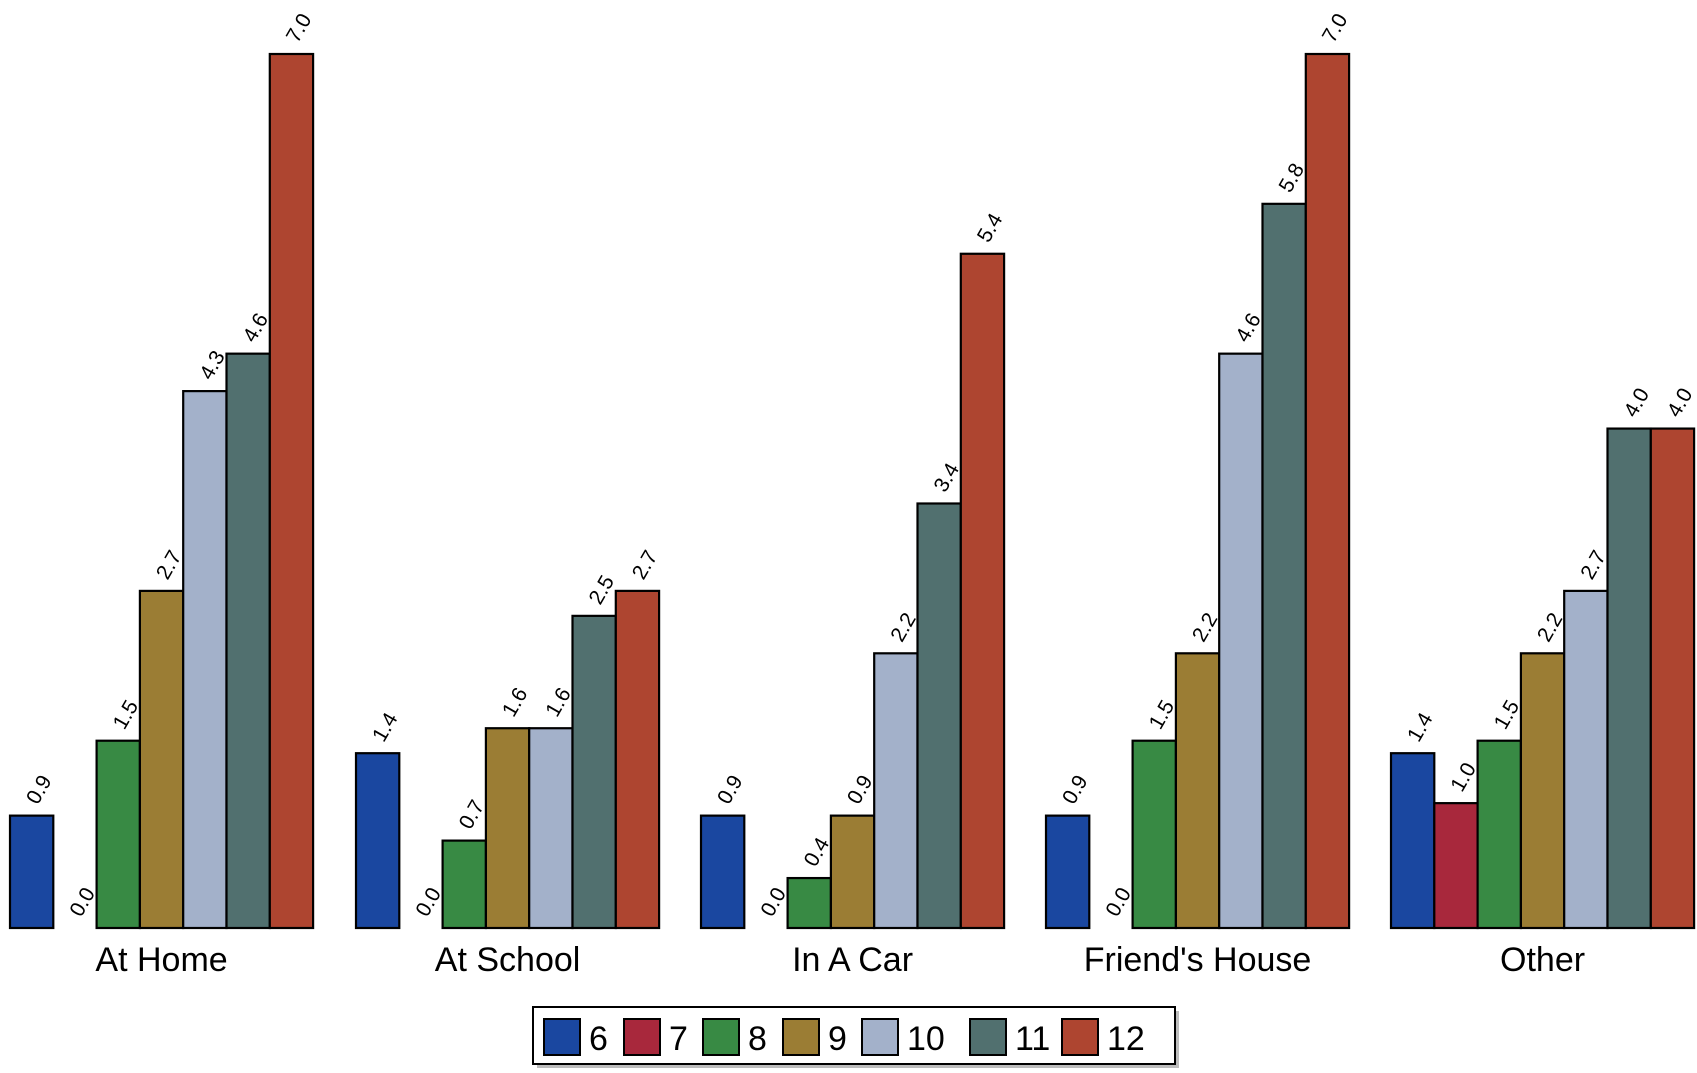 This screenshot has height=1073, width=1697. I want to click on value-label: 1.0, so click(1463, 777).